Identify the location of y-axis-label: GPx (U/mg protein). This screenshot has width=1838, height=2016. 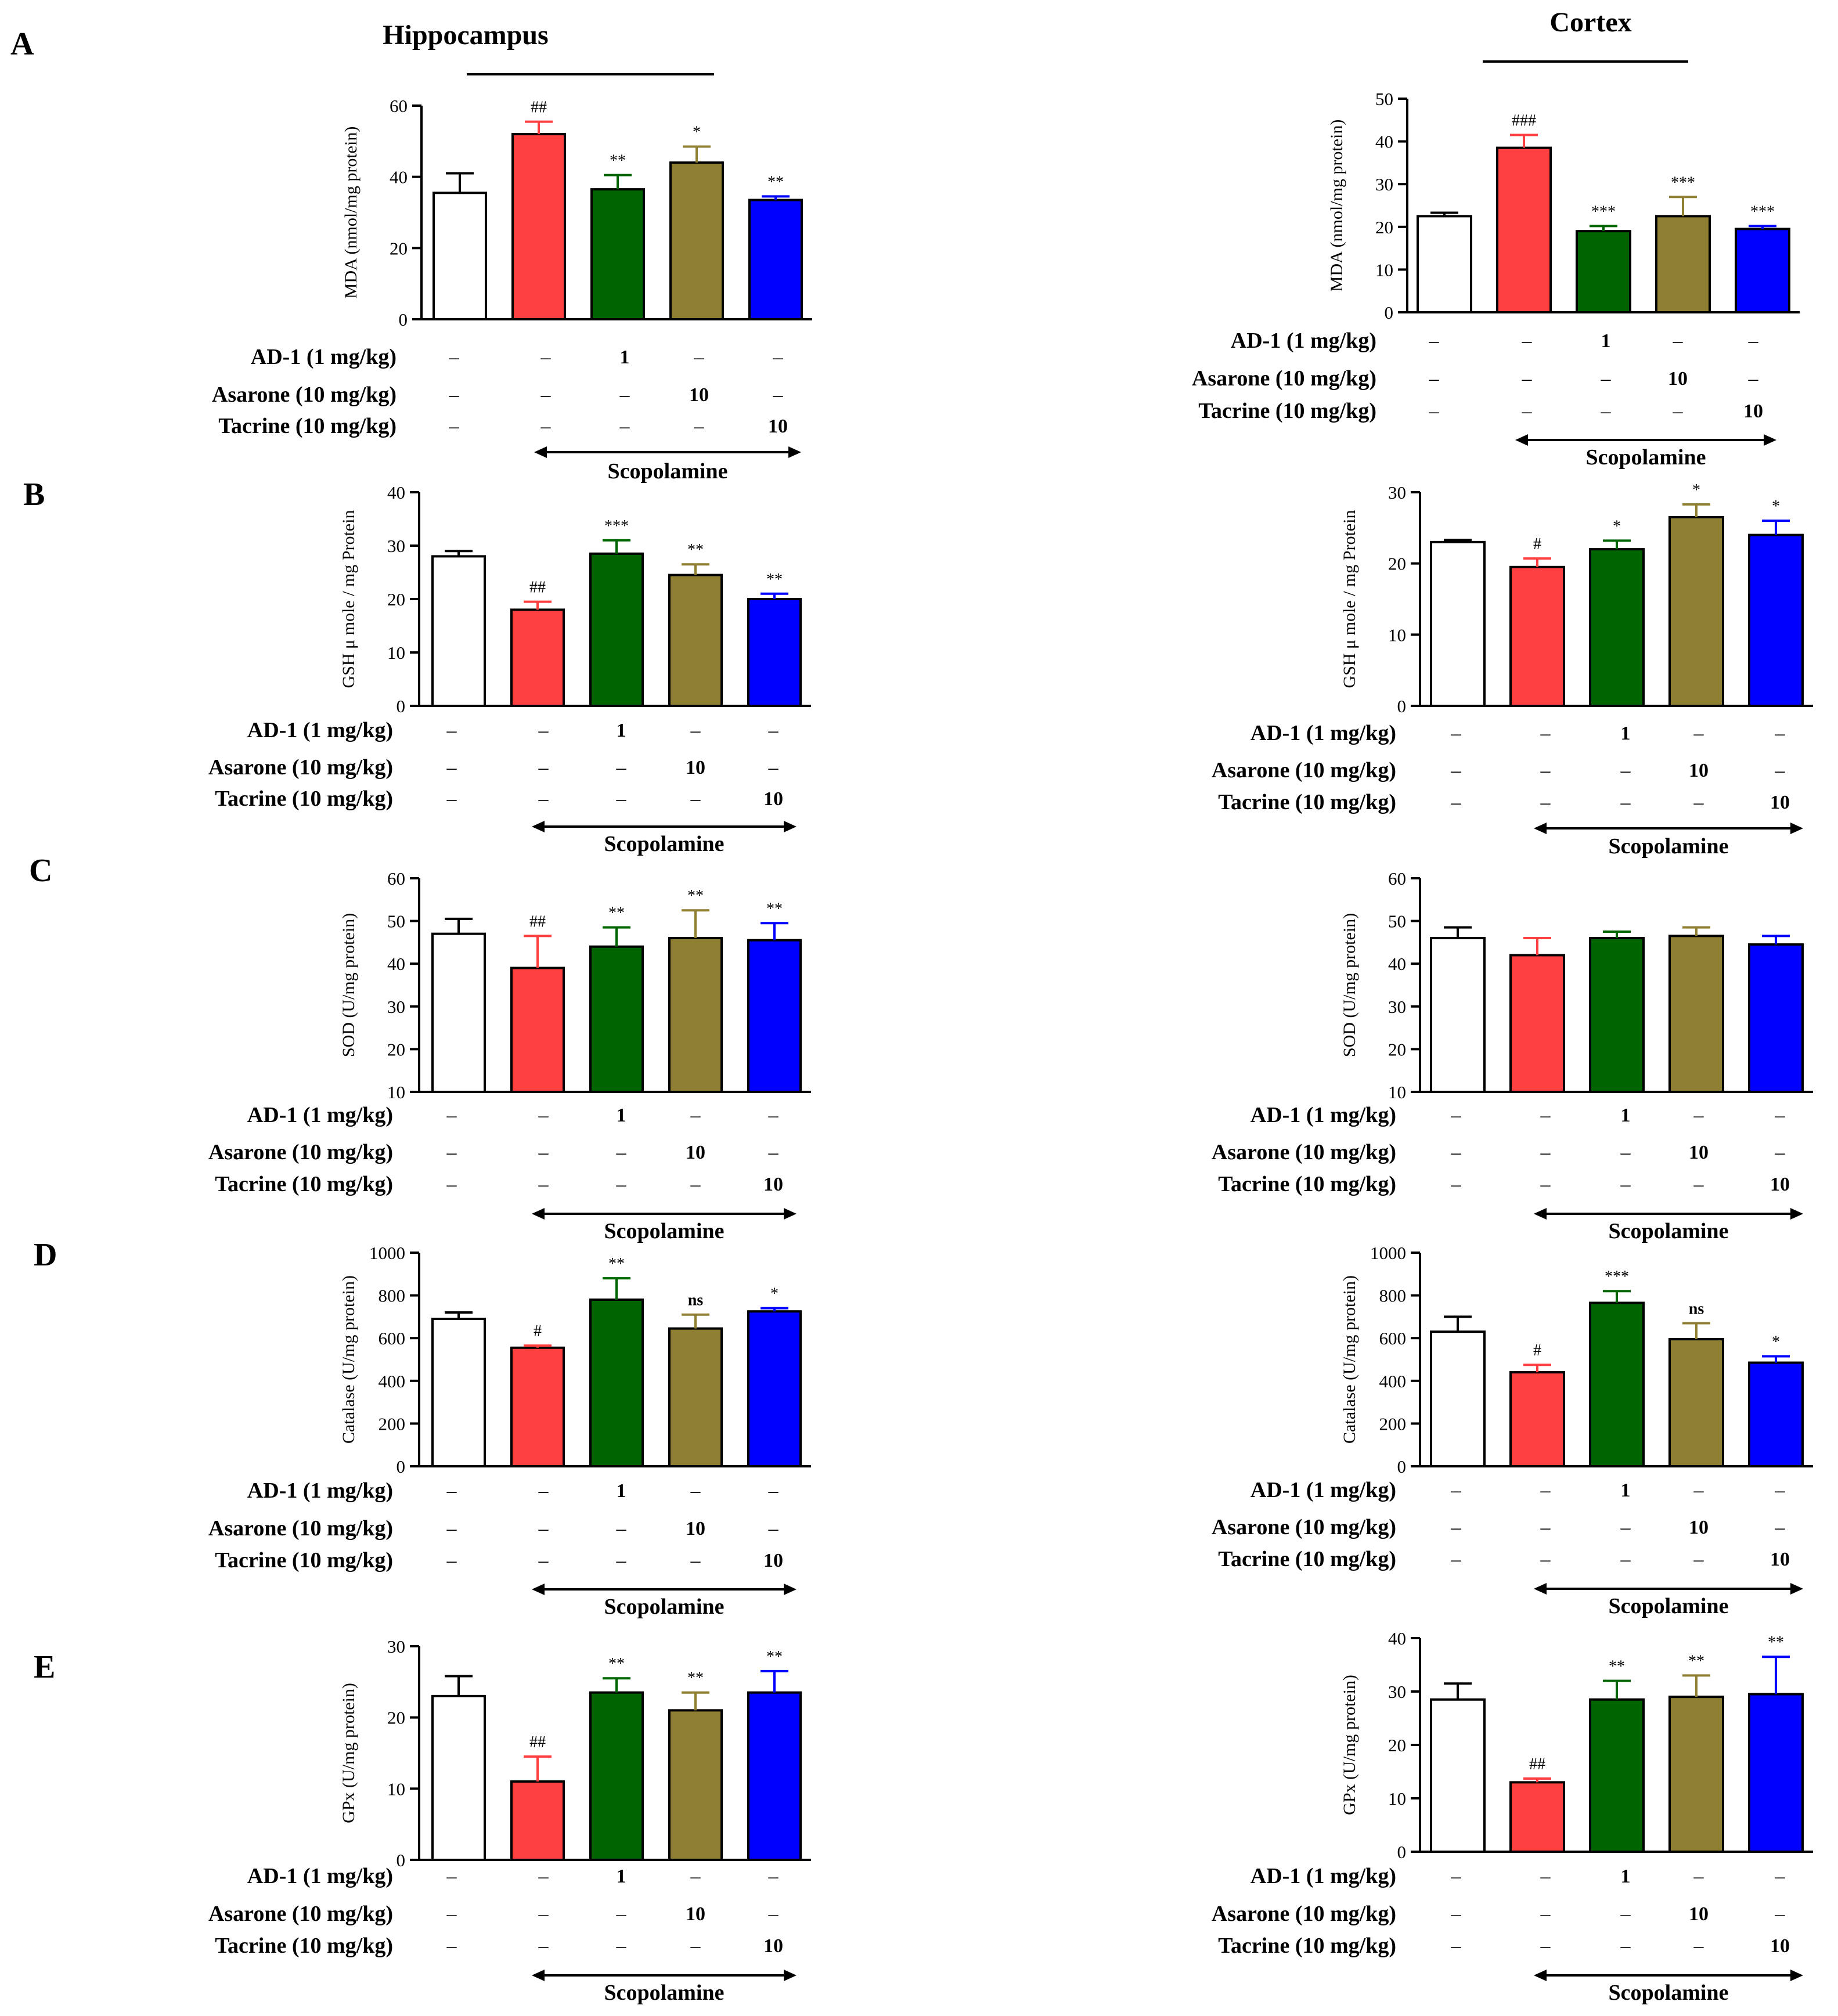
(1349, 1745).